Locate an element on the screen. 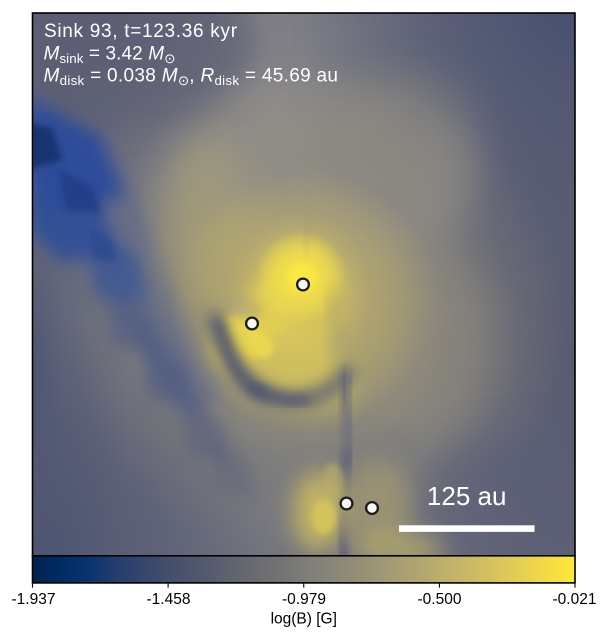 The image size is (606, 636). svg-text: -0.500 is located at coordinates (440, 599).